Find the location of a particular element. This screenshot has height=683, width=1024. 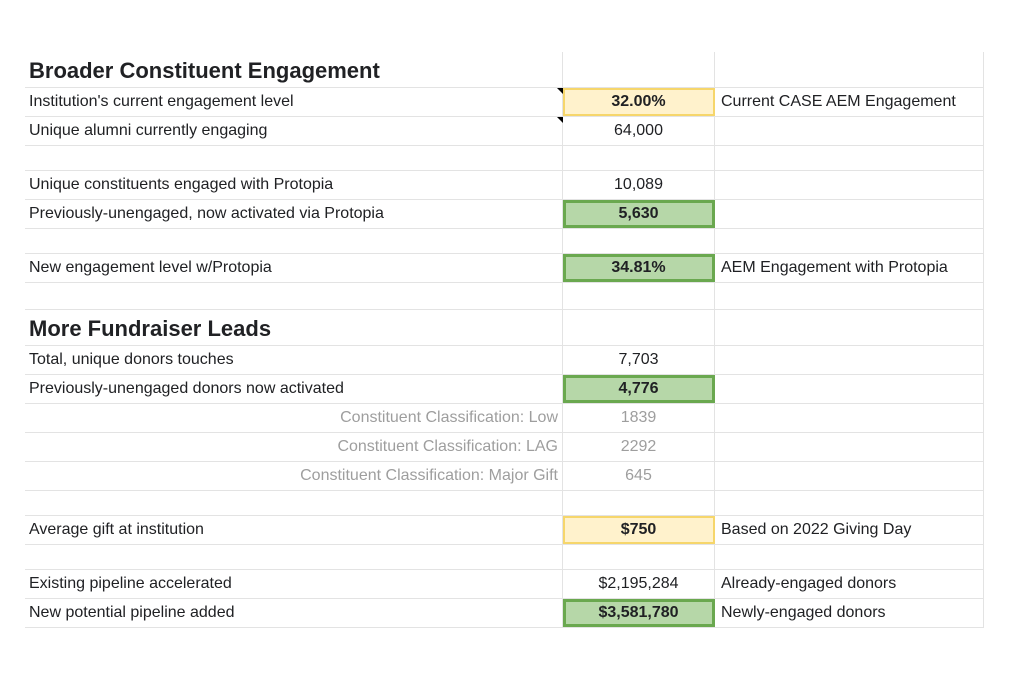

row-label: Constituent Classification: LAG is located at coordinates (294, 447).